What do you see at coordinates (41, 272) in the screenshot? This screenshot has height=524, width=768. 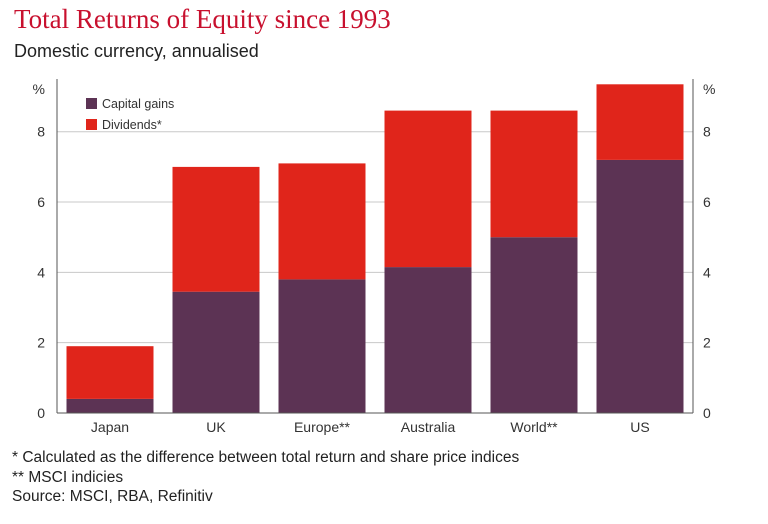 I see `y-tick-label-left: 4` at bounding box center [41, 272].